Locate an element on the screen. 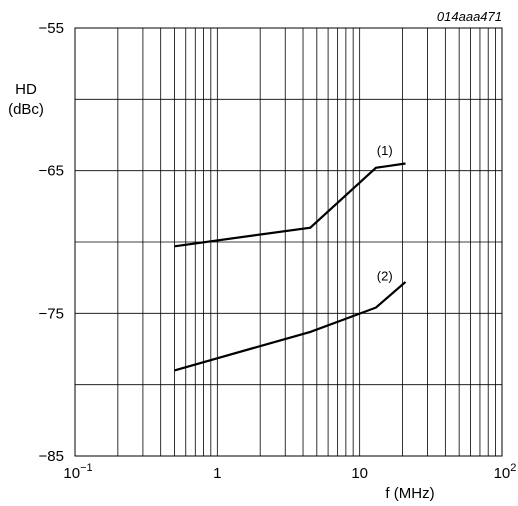  y-axis-label-line2: (dBc) is located at coordinates (26, 109).